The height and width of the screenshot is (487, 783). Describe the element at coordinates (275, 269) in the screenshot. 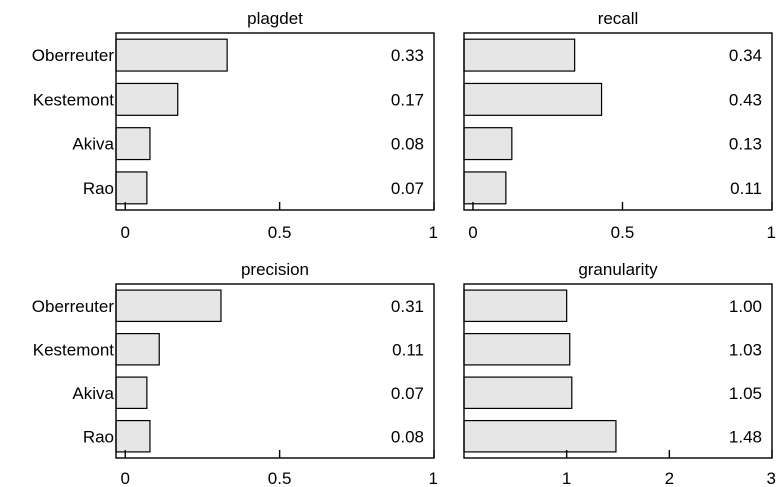

I see `chart-title: precision` at that location.